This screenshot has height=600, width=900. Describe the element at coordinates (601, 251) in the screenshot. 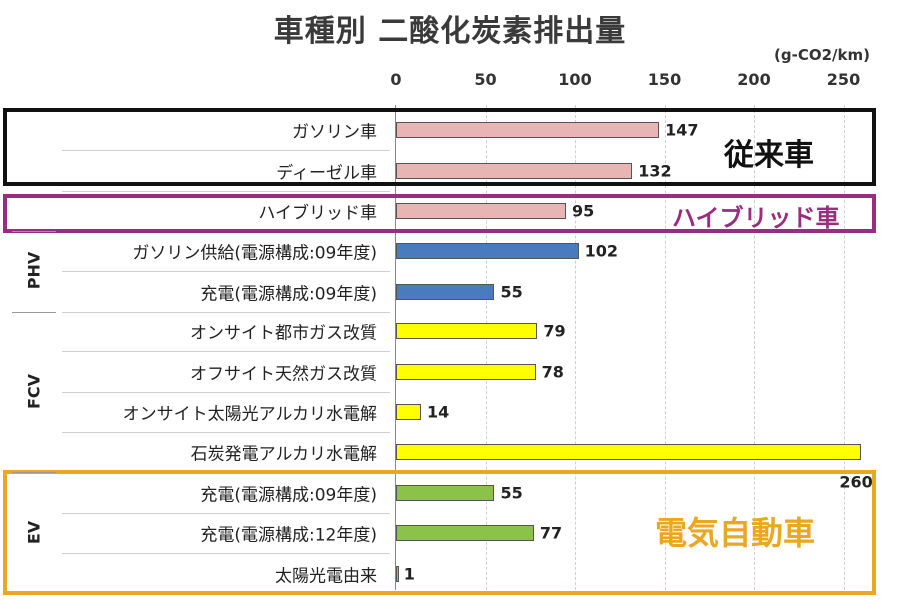

I see `data-label: 102` at that location.